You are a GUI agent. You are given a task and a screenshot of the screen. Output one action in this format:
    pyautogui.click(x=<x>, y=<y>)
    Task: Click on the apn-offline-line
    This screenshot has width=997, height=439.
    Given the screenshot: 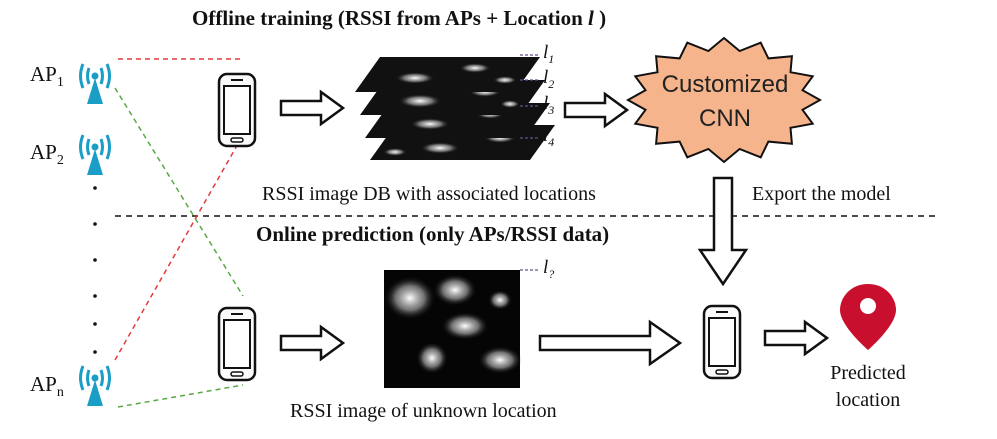 What is the action you would take?
    pyautogui.click(x=179, y=247)
    